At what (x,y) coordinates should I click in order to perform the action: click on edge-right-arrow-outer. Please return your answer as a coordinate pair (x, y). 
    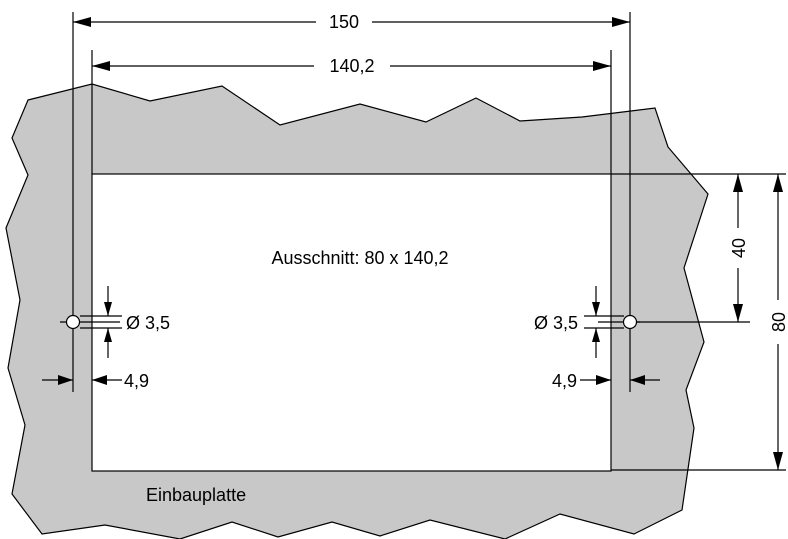
    Looking at the image, I should click on (637, 380).